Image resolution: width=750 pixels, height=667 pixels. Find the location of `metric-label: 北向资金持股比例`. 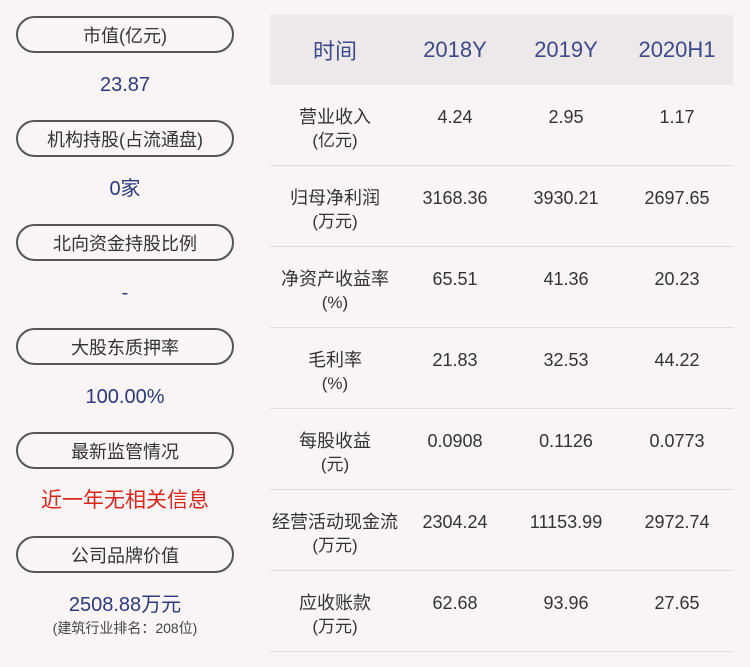

metric-label: 北向资金持股比例 is located at coordinates (125, 242).